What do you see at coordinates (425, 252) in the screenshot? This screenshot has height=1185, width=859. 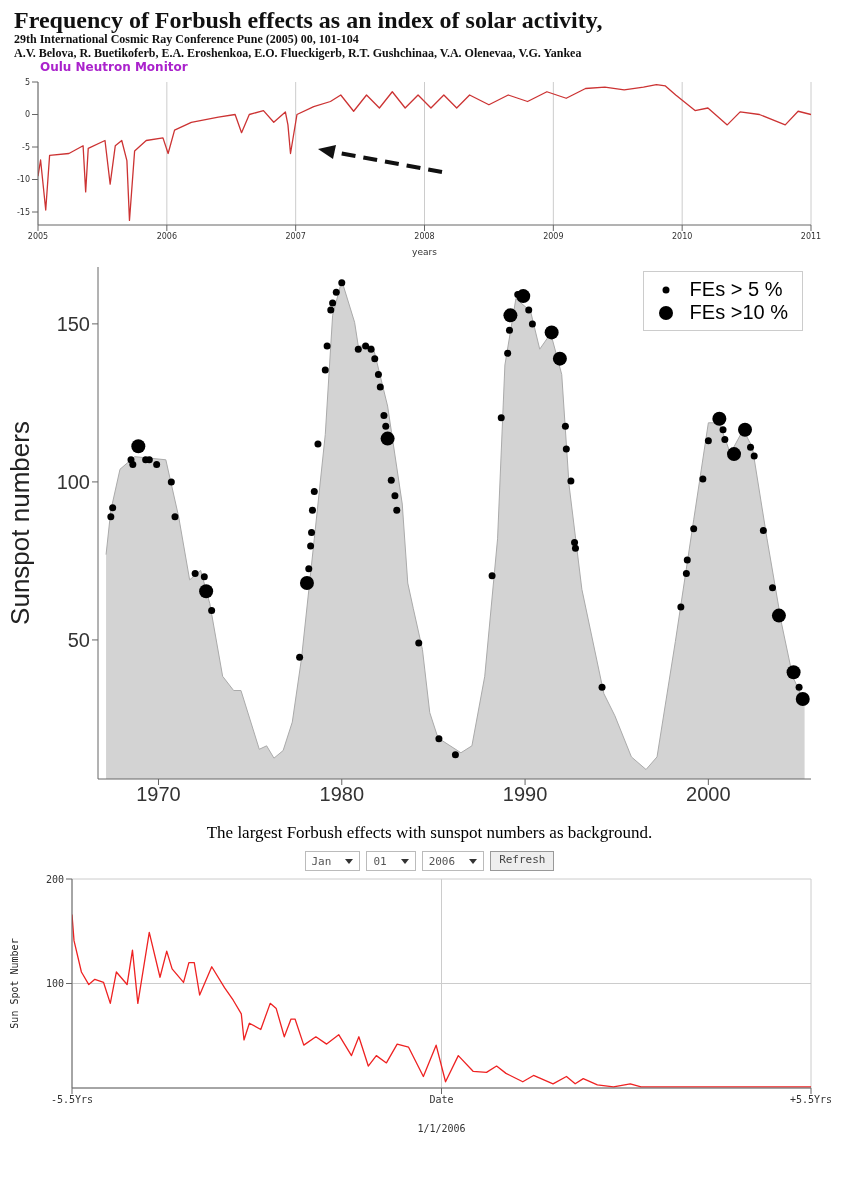 I see `x-axis-title: years` at bounding box center [425, 252].